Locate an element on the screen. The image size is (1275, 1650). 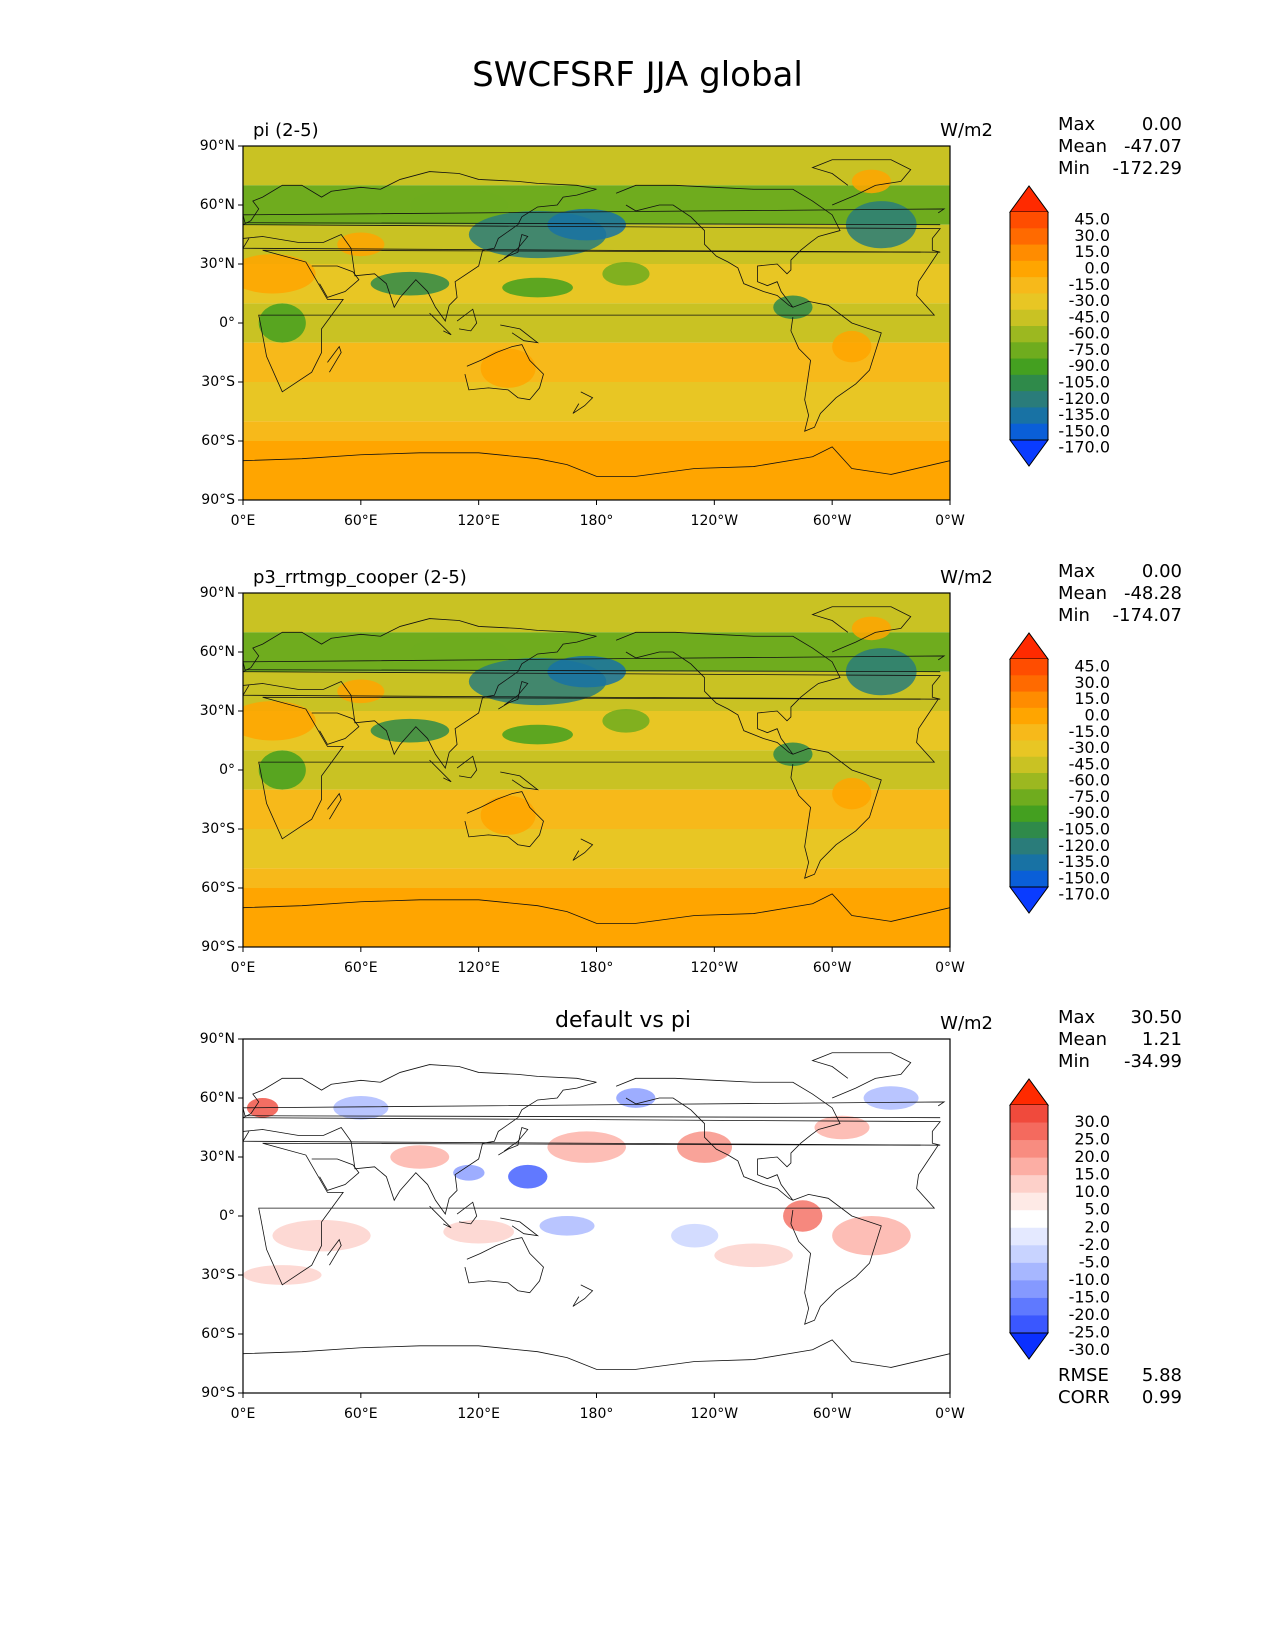
stat-row: Min -34.99 is located at coordinates (1120, 1062).